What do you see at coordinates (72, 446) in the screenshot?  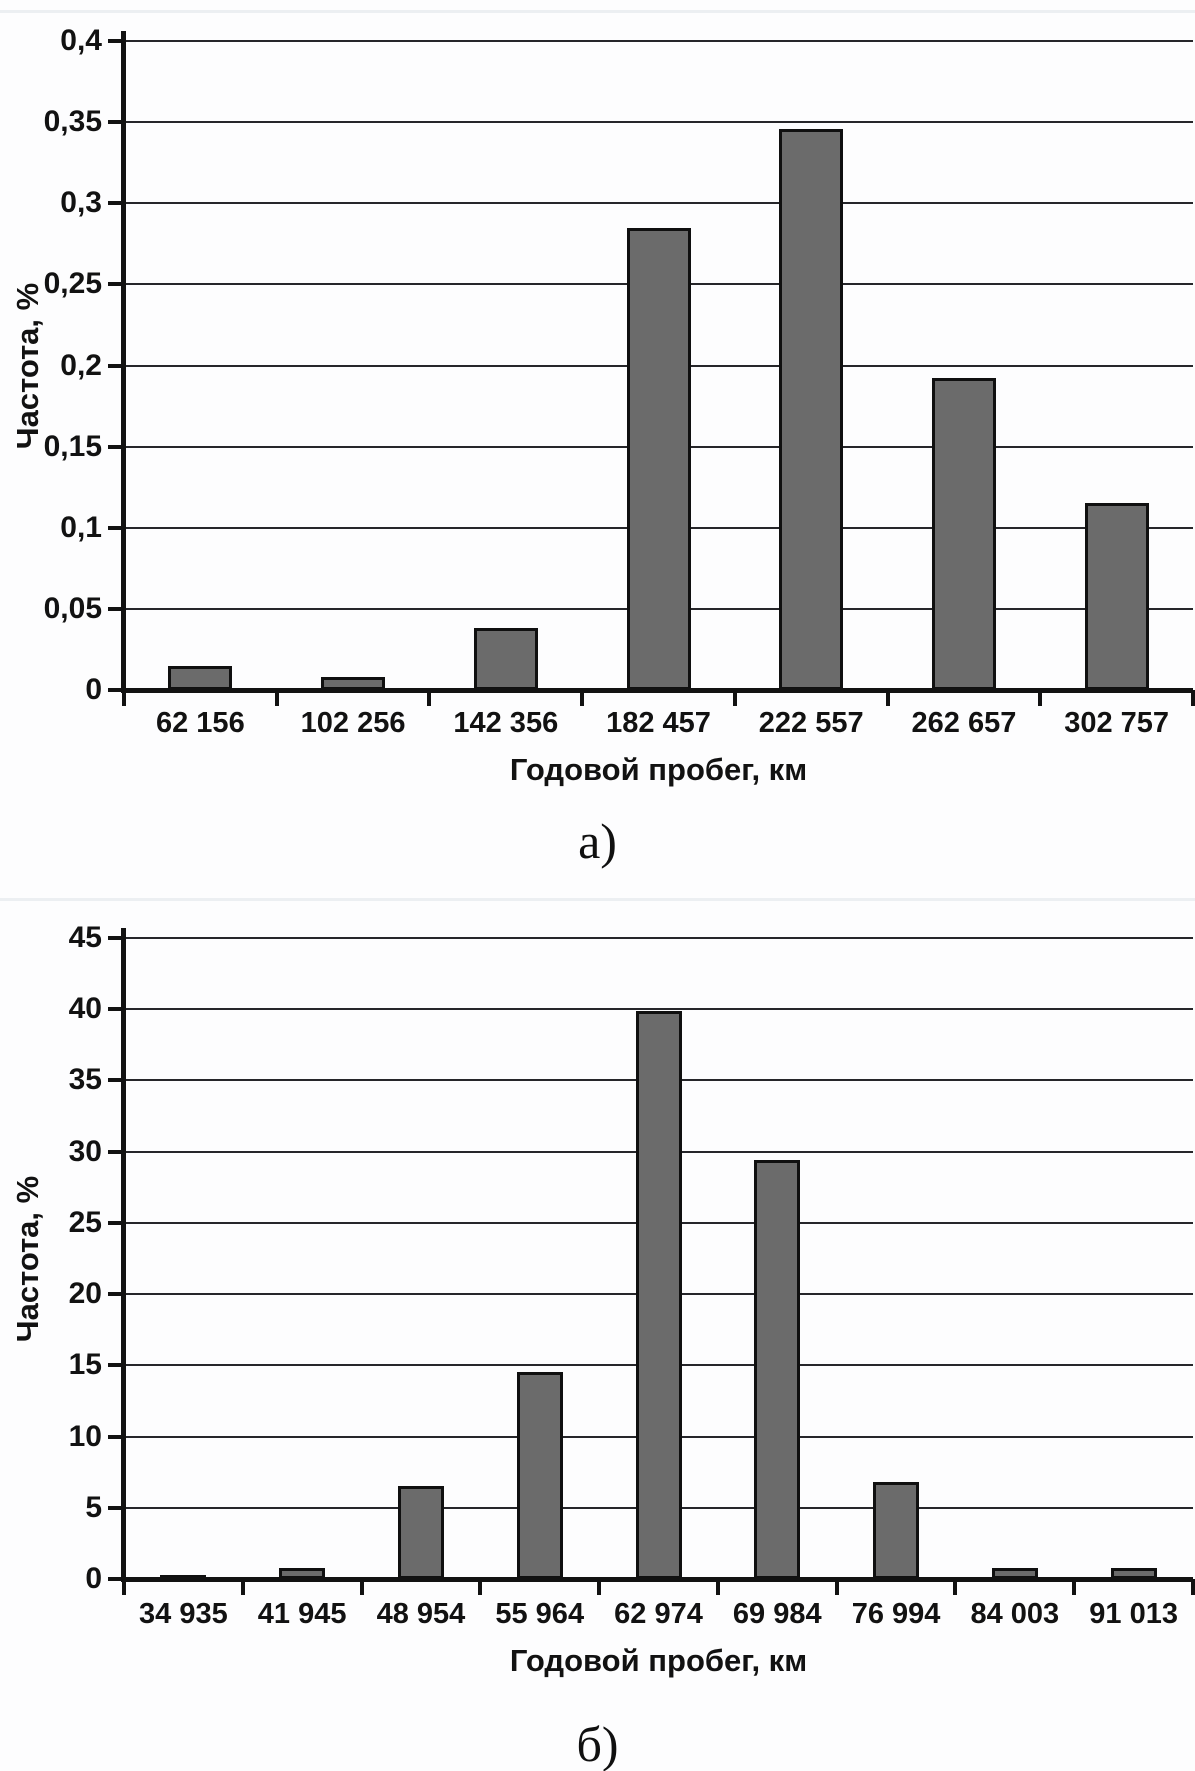 I see `y-tick-label: 0,15` at bounding box center [72, 446].